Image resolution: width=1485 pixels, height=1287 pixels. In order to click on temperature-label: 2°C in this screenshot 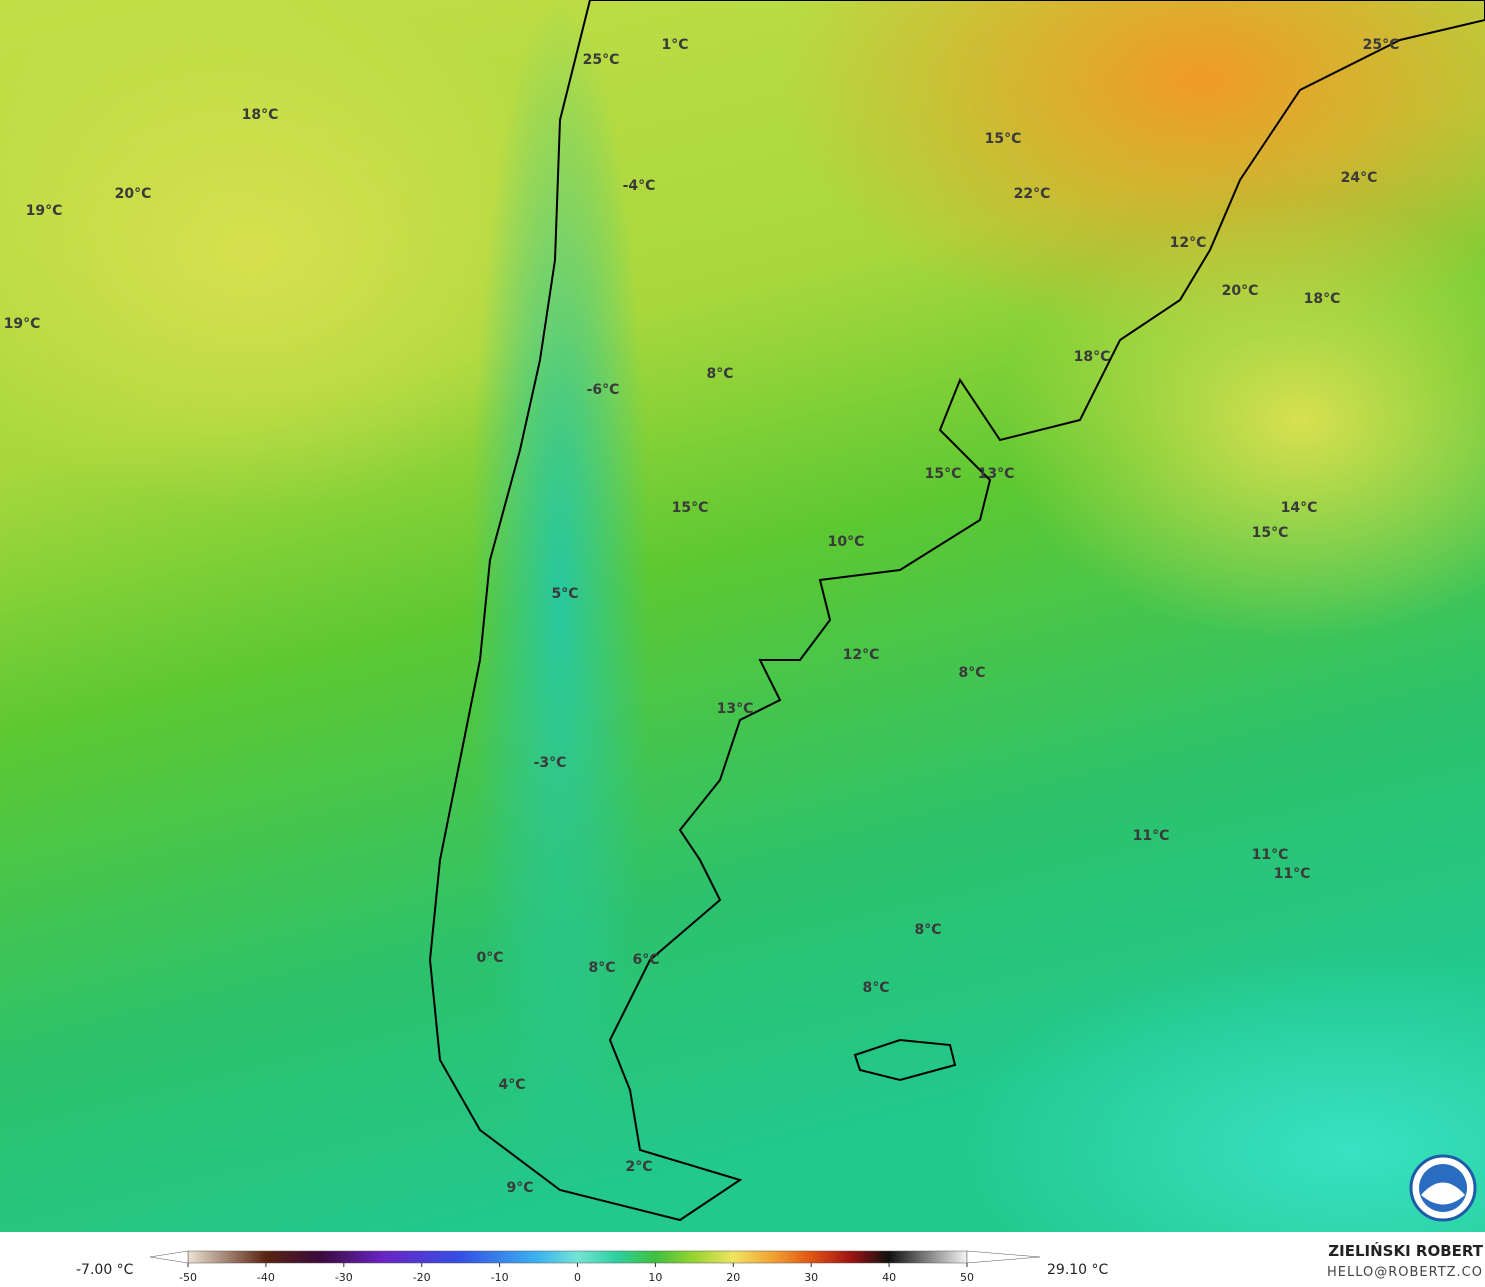, I will do `click(638, 1167)`.